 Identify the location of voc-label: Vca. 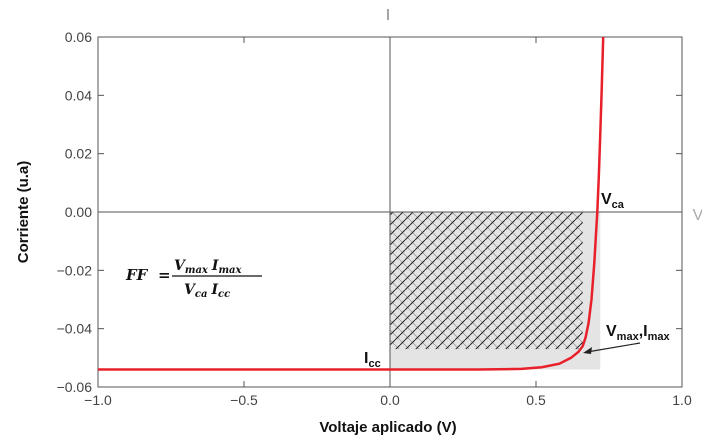
(613, 201).